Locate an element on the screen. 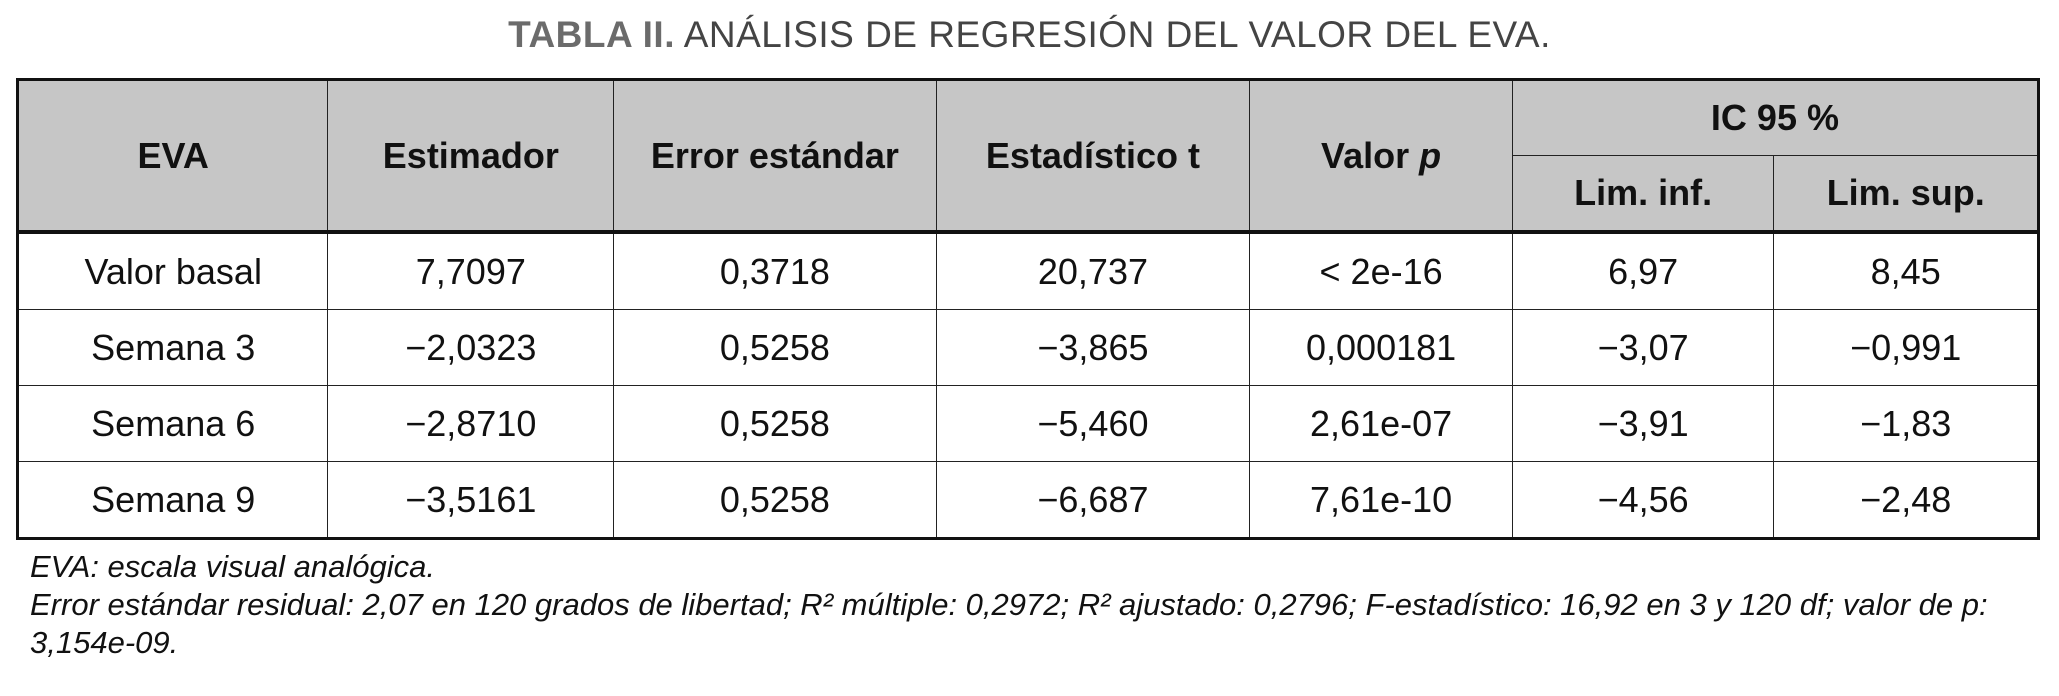  header-valor-label: Valor is located at coordinates (1365, 155).